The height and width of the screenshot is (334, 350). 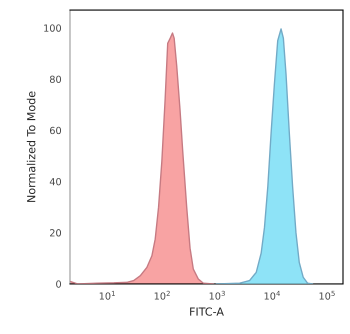 What do you see at coordinates (56, 79) in the screenshot?
I see `y-tick-label: 80` at bounding box center [56, 79].